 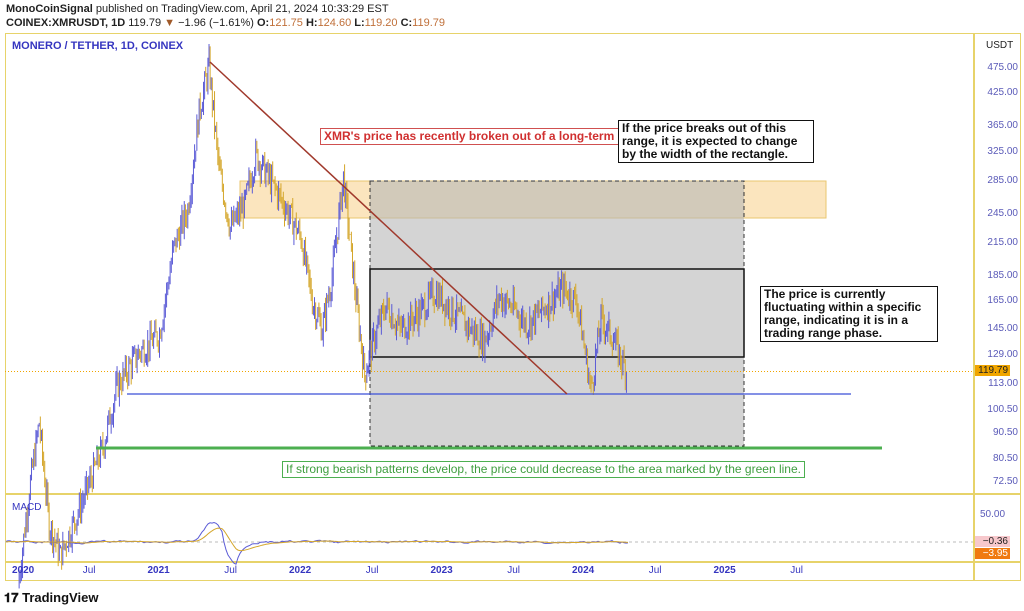 What do you see at coordinates (1000, 45) in the screenshot?
I see `currency-label: USDT` at bounding box center [1000, 45].